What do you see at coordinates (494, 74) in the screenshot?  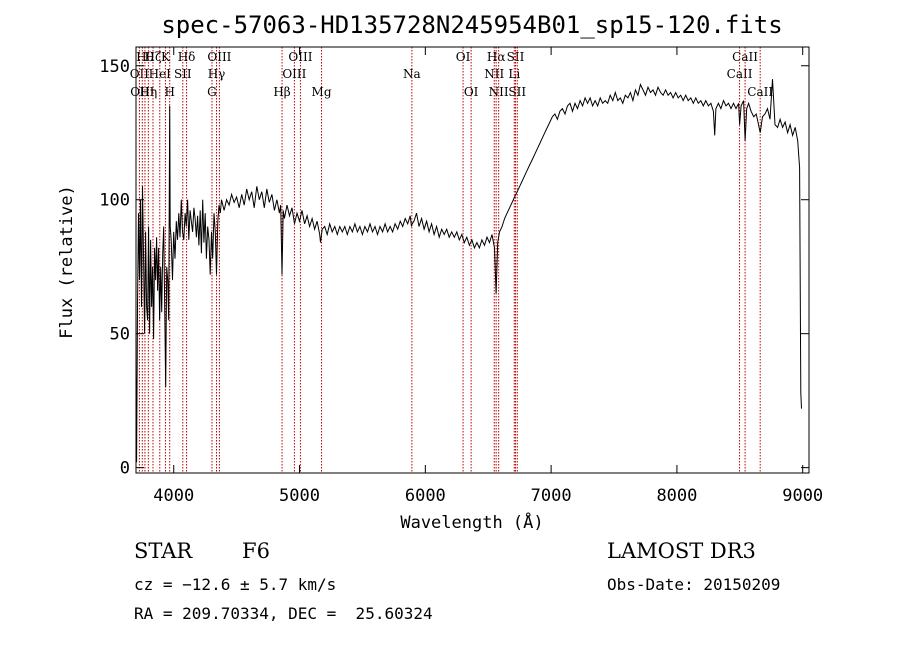 I see `line-marker-label-20: NII` at bounding box center [494, 74].